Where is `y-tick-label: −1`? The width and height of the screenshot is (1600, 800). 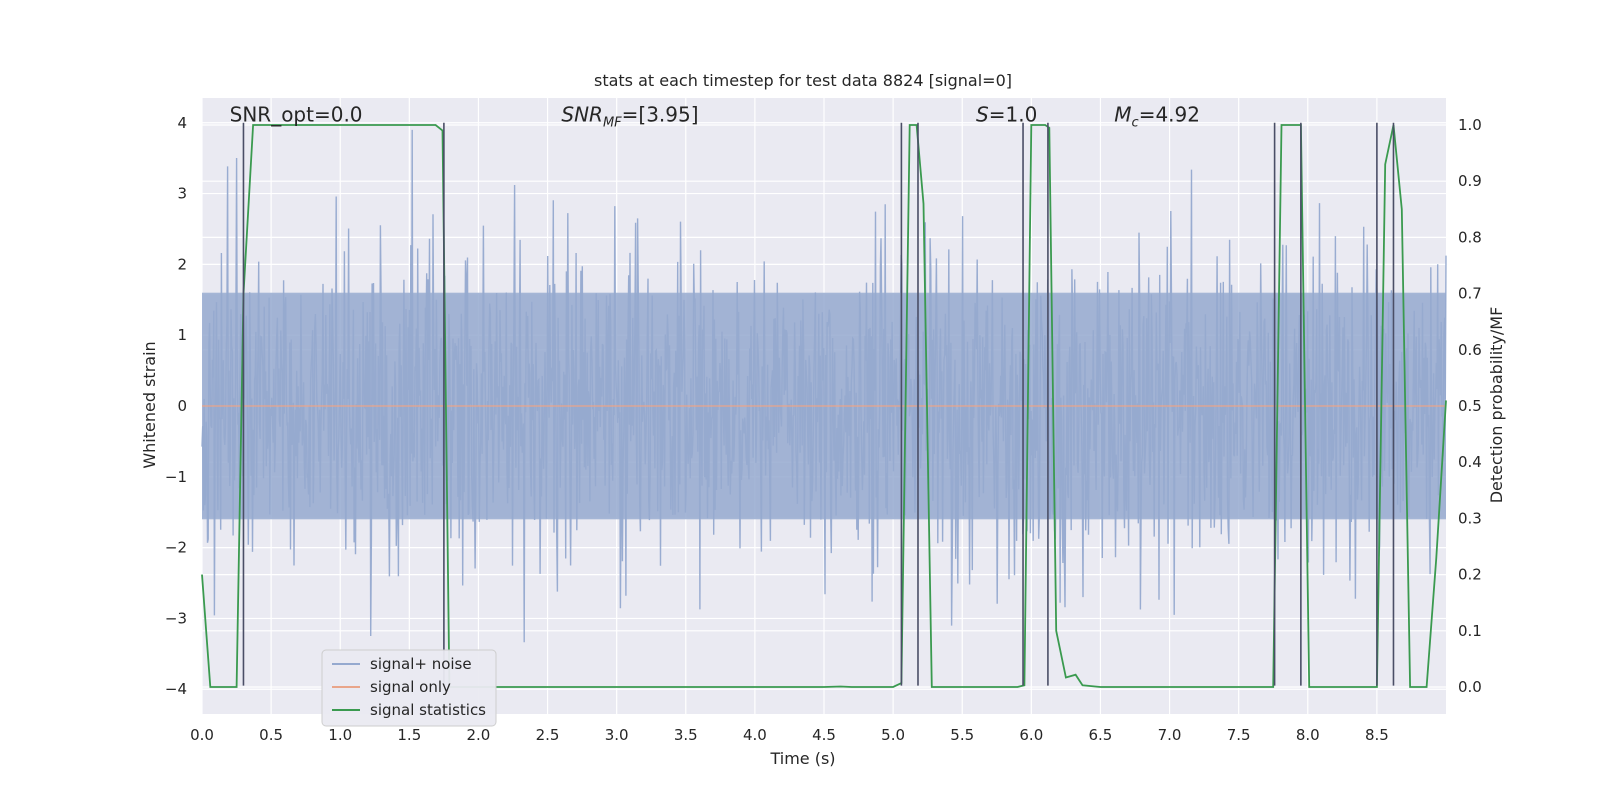 y-tick-label: −1 is located at coordinates (176, 477).